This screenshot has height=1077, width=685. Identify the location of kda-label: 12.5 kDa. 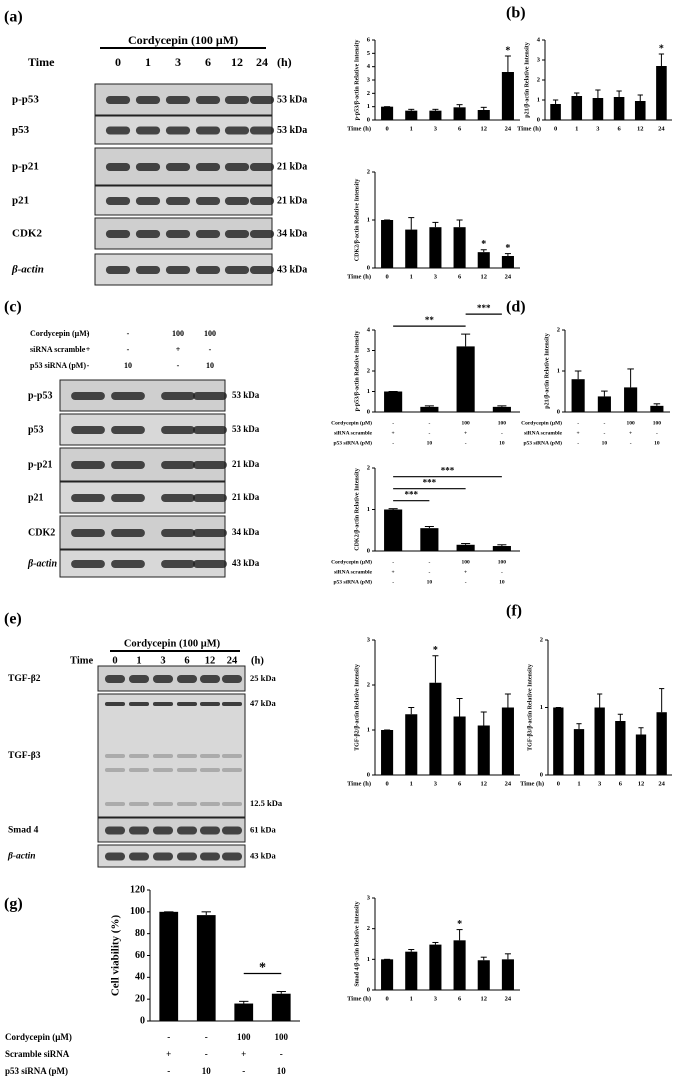
(266, 803).